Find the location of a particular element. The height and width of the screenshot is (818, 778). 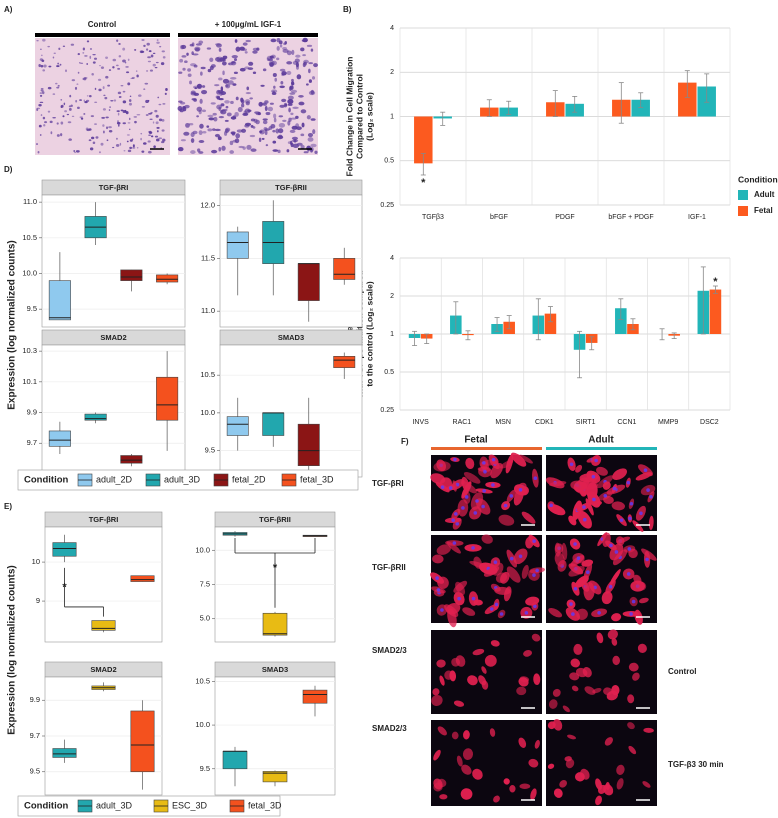

panel-label: F) is located at coordinates (405, 441).